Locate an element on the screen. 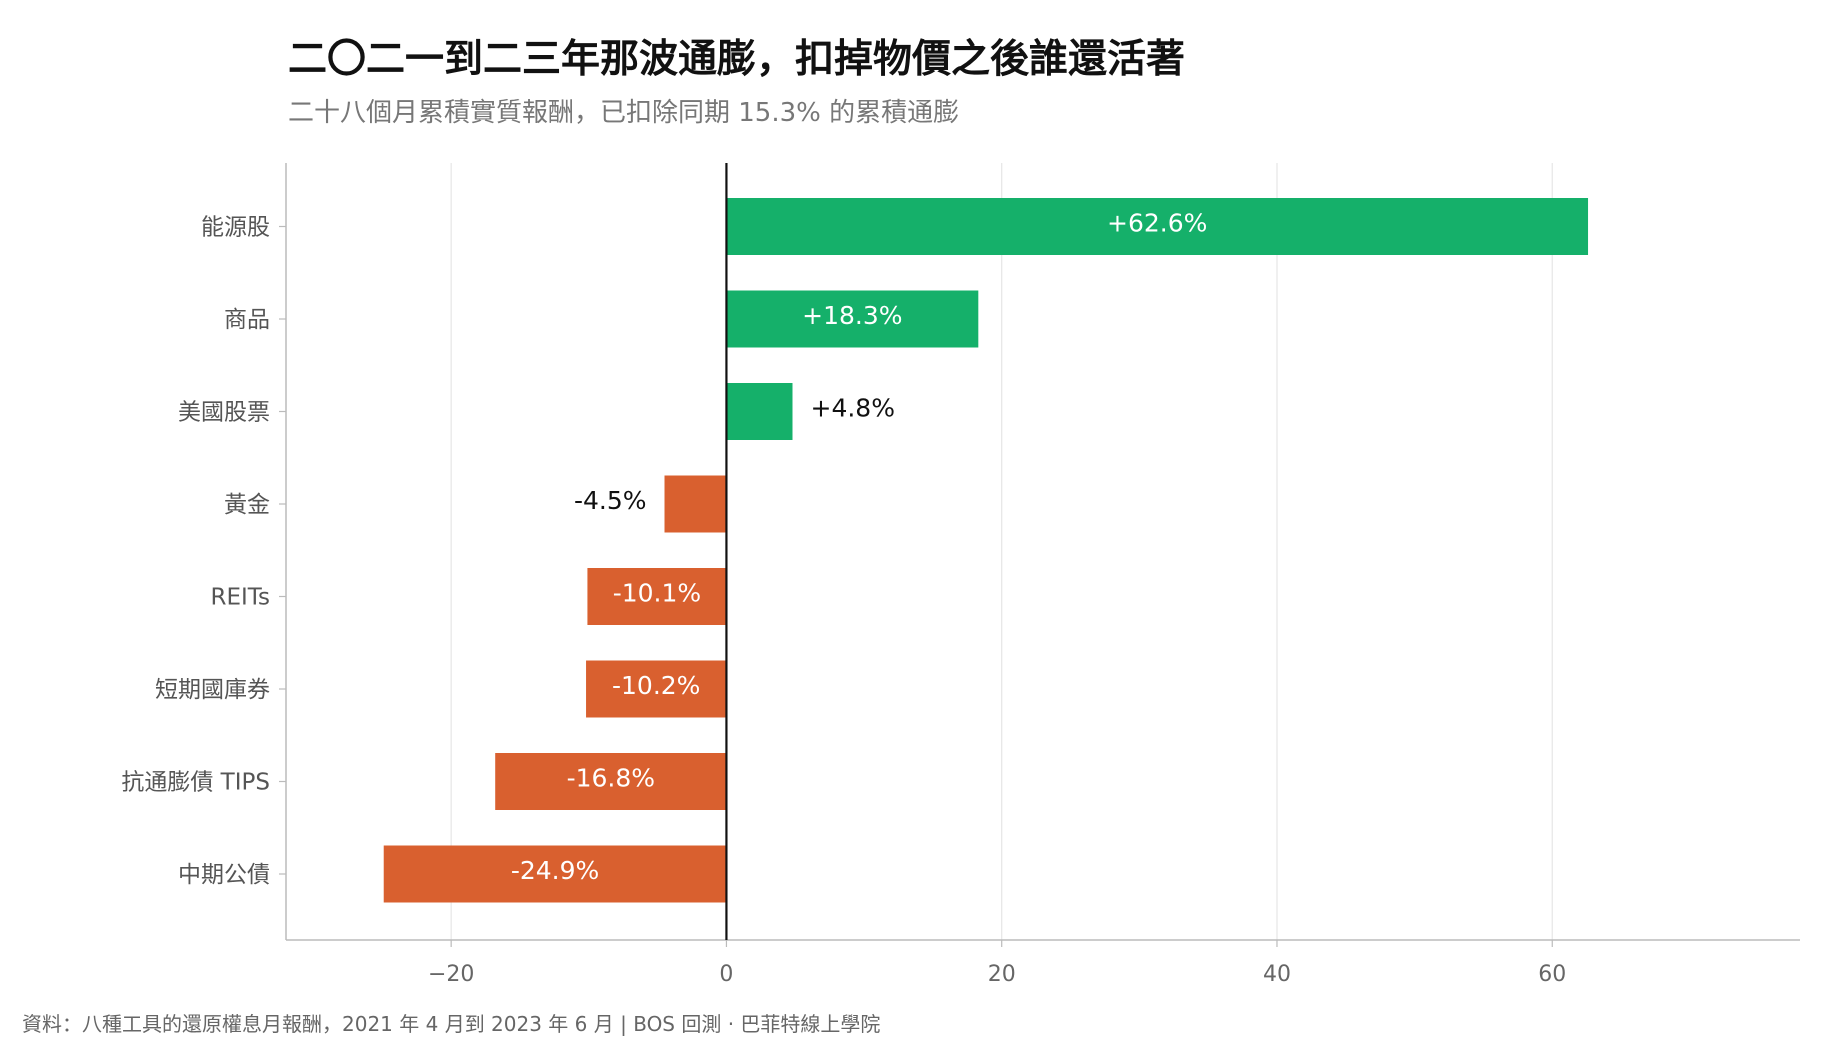 The image size is (1836, 1054). category-label: 黃金 is located at coordinates (247, 505).